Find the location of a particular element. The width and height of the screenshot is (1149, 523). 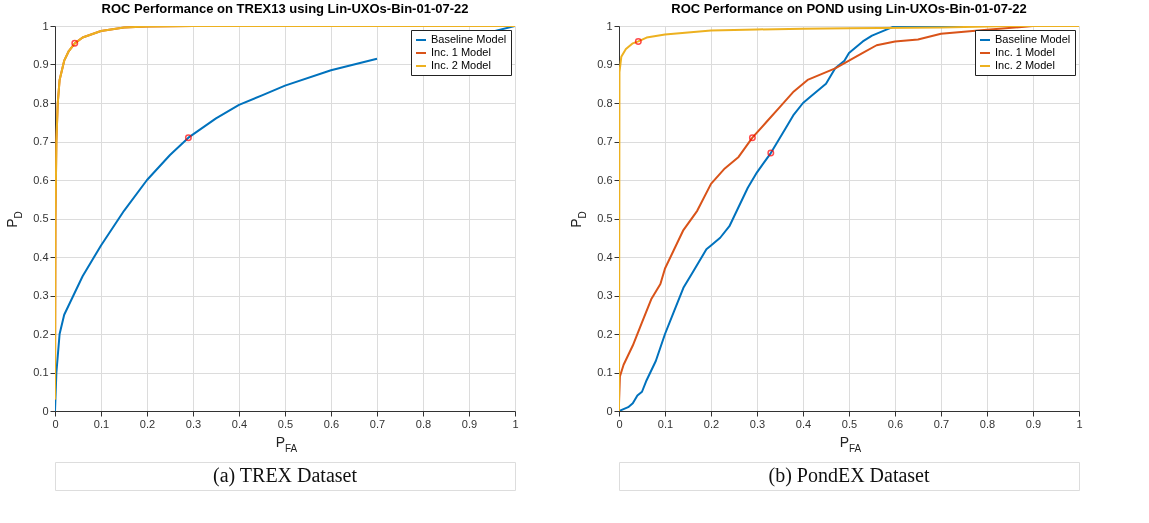

text: (a) TREX Dataset is located at coordinates (285, 475).